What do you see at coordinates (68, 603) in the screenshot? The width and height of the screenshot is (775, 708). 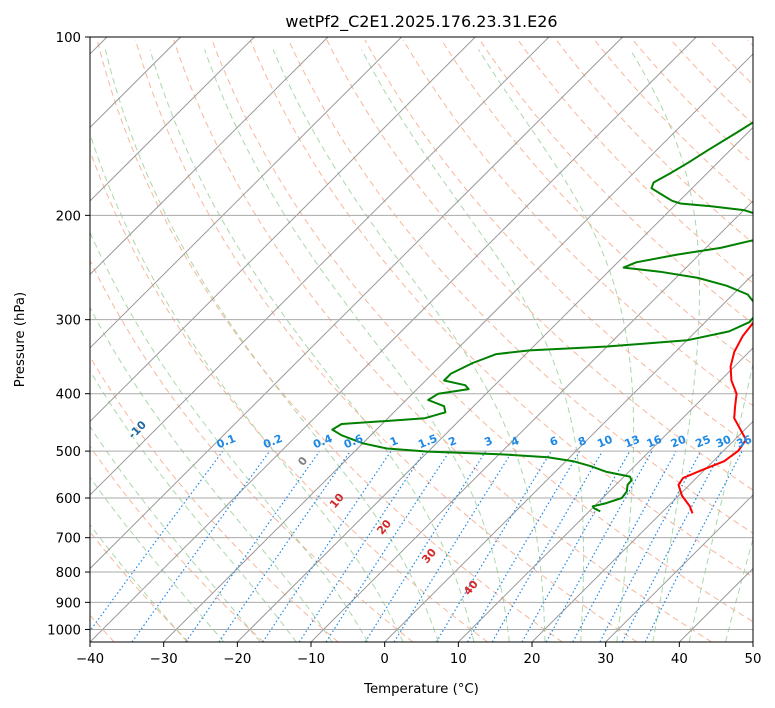 I see `y-tick-label: 900` at bounding box center [68, 603].